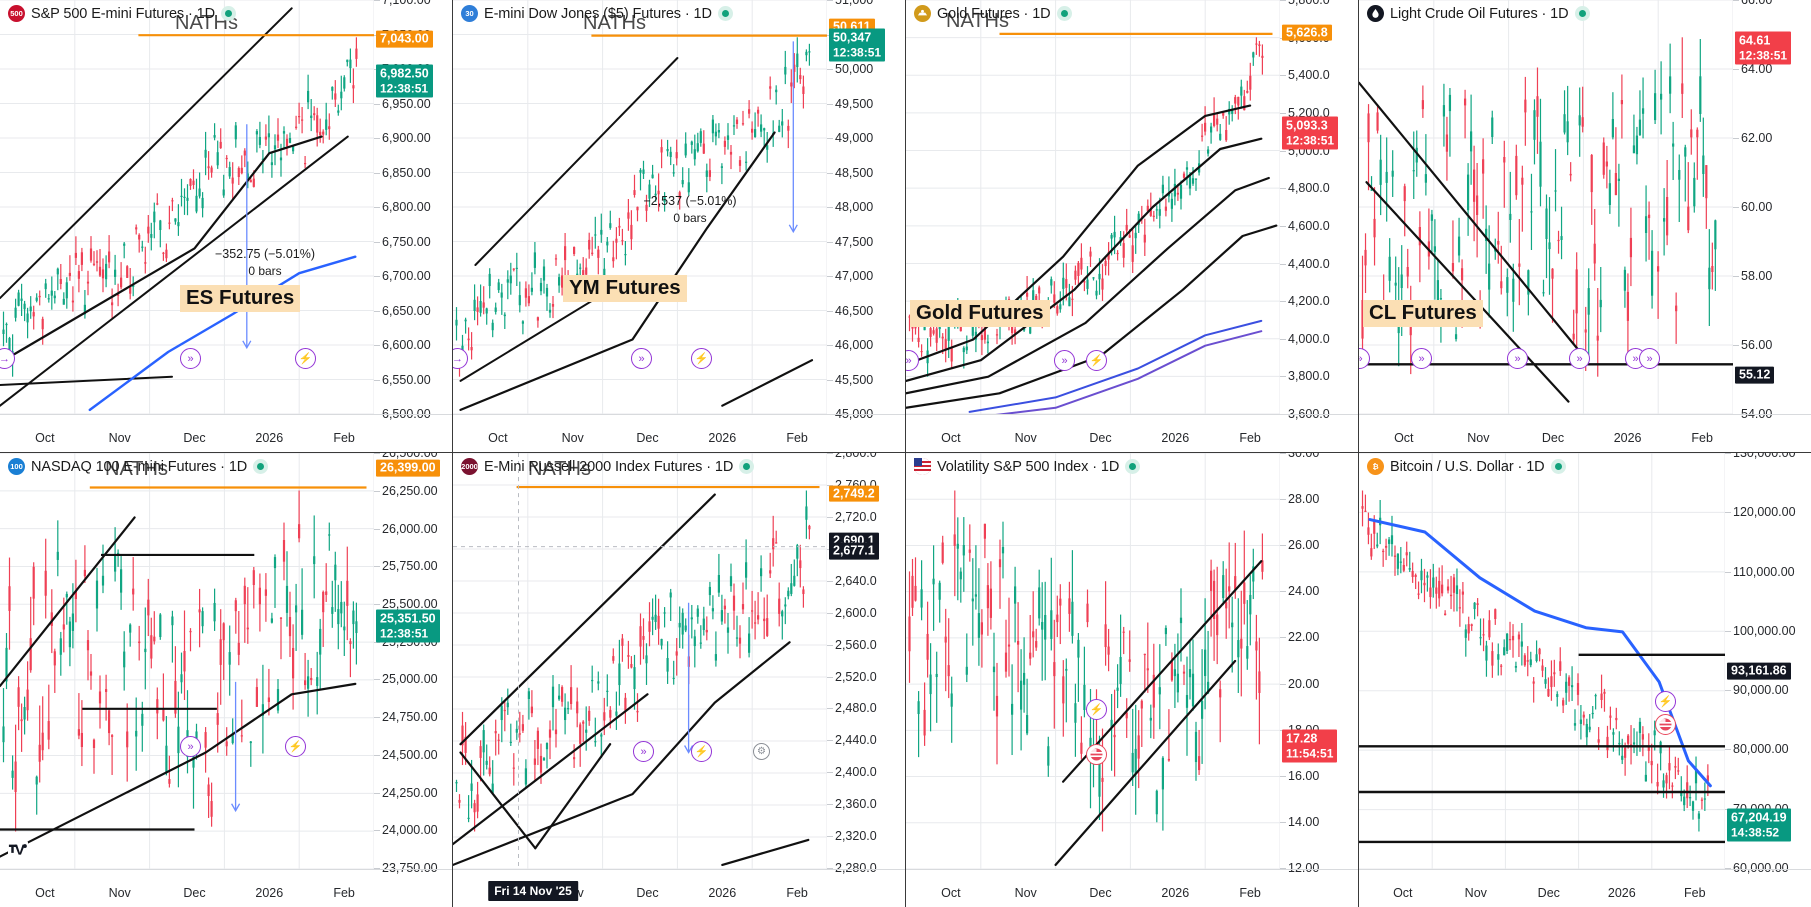 The image size is (1811, 907). I want to click on x-axis-btc: Oct Nov Dec 2026 Feb, so click(1585, 888).